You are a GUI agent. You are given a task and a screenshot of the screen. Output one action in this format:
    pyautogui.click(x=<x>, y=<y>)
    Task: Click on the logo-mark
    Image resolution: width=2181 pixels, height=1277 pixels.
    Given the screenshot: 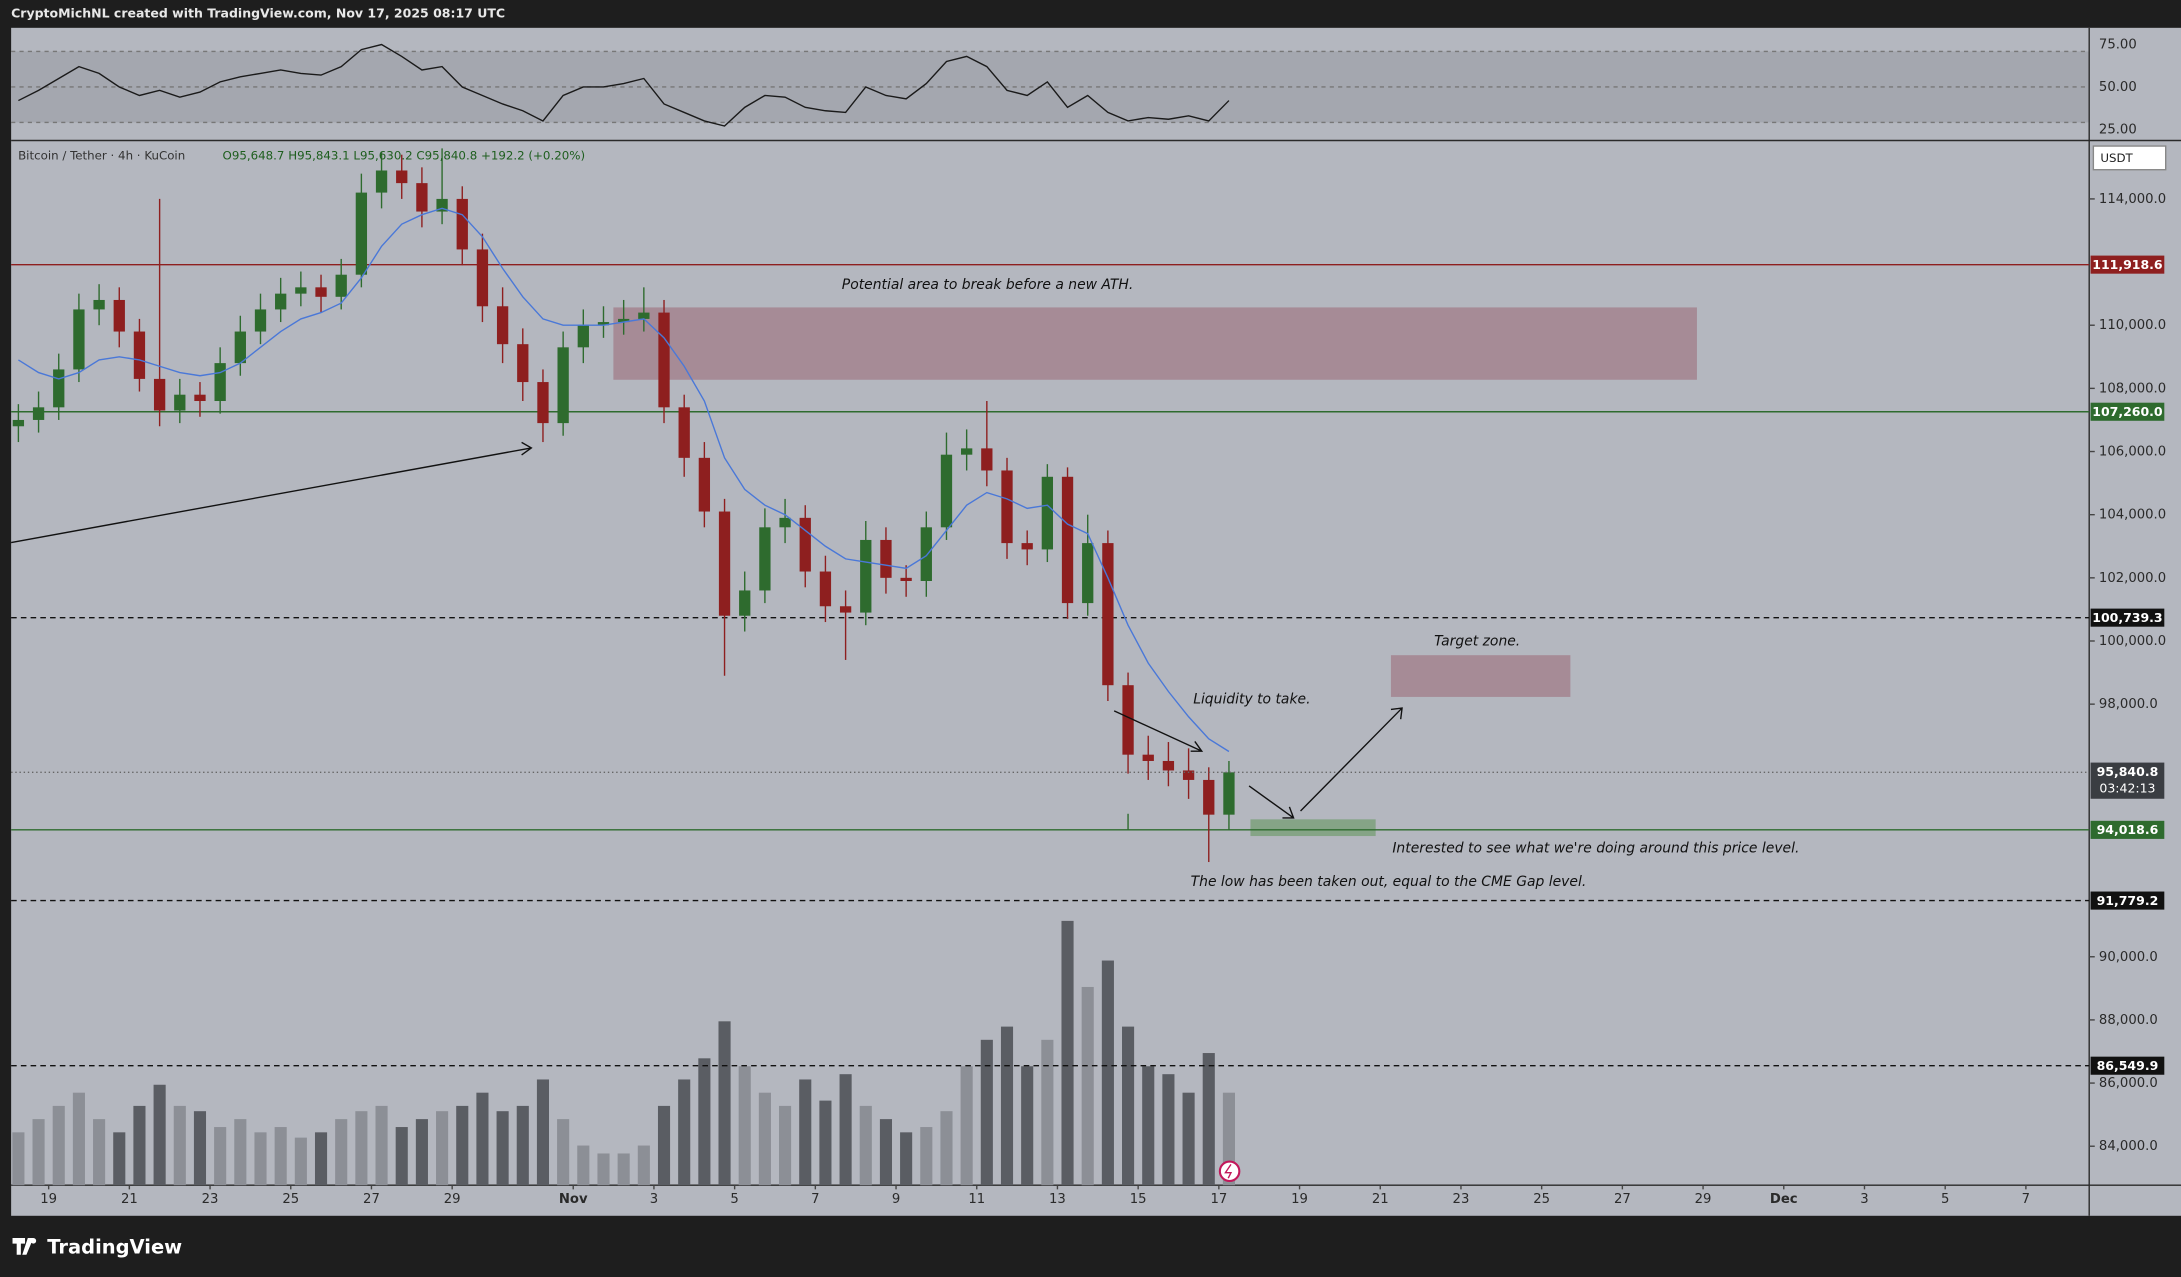 What is the action you would take?
    pyautogui.click(x=23, y=1246)
    